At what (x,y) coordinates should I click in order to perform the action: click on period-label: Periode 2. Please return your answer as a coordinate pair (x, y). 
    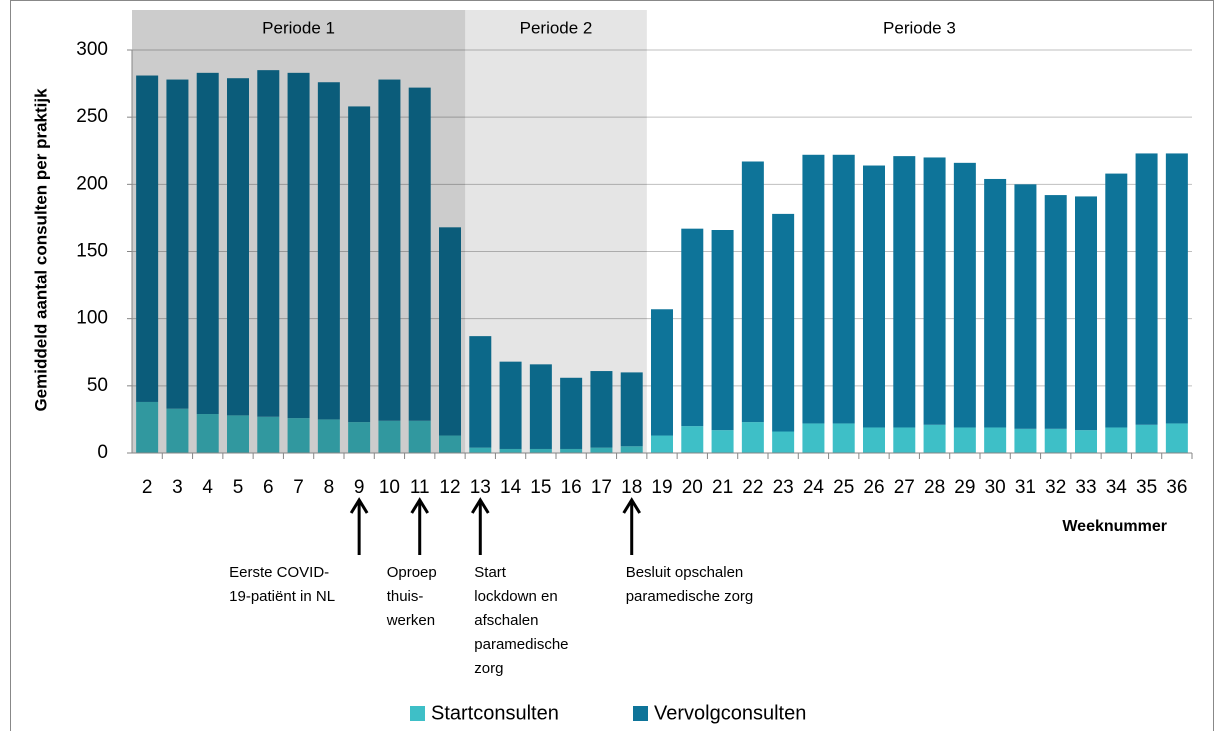
    Looking at the image, I should click on (556, 27).